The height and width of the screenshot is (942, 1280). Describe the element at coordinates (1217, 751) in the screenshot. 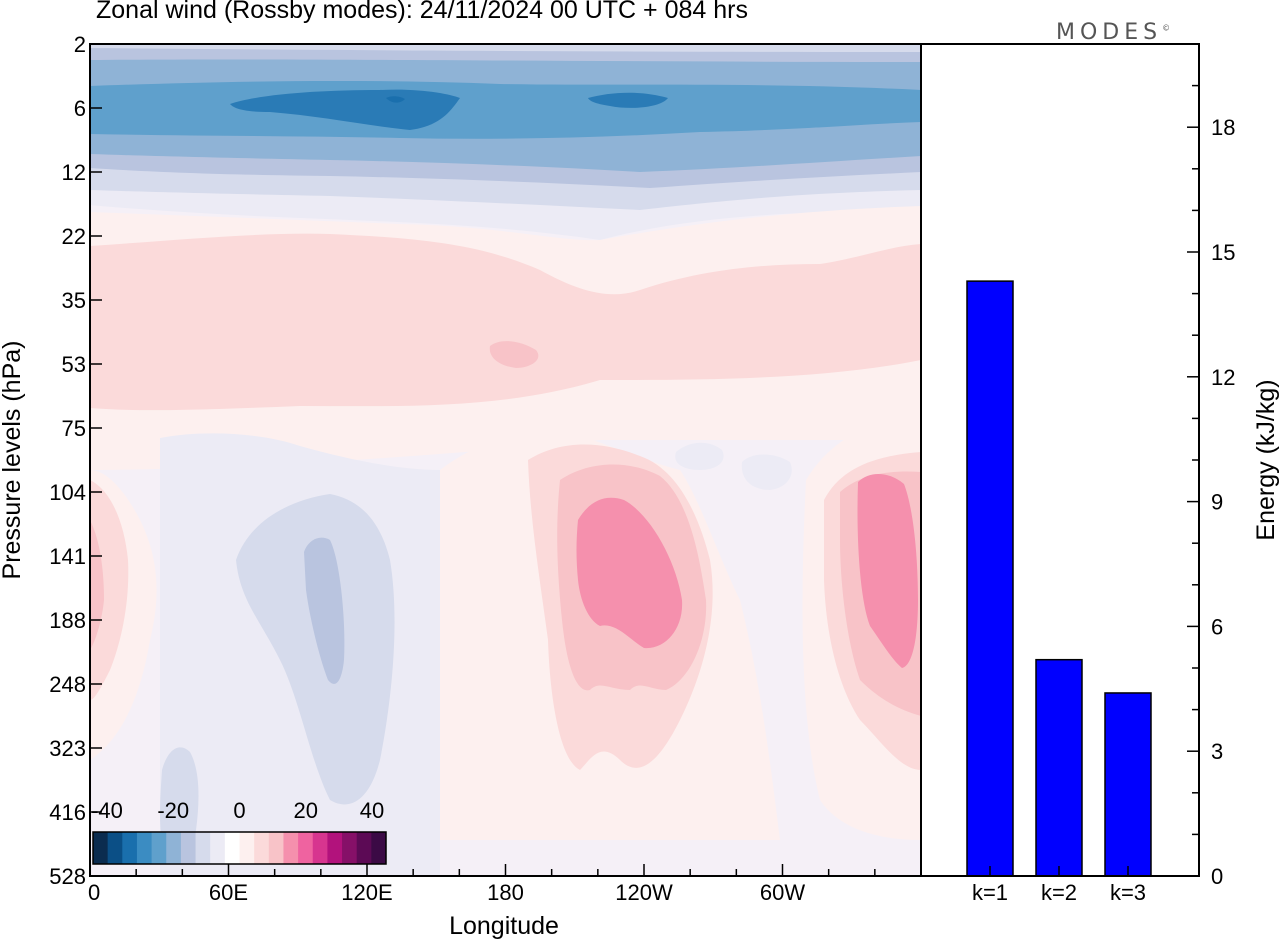

I see `energy-tick-label: 3` at that location.